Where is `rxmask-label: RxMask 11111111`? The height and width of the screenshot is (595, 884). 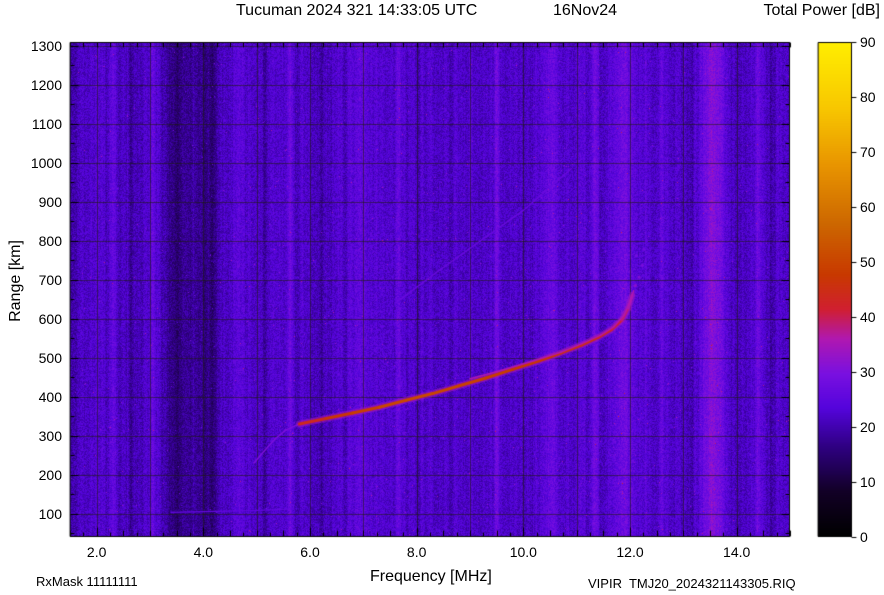 rxmask-label: RxMask 11111111 is located at coordinates (87, 581).